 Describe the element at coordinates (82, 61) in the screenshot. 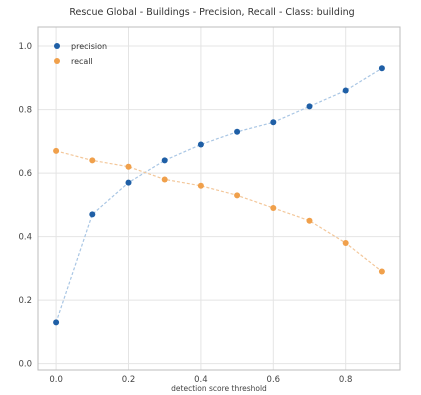

I see `legend-label-recall: recall` at that location.